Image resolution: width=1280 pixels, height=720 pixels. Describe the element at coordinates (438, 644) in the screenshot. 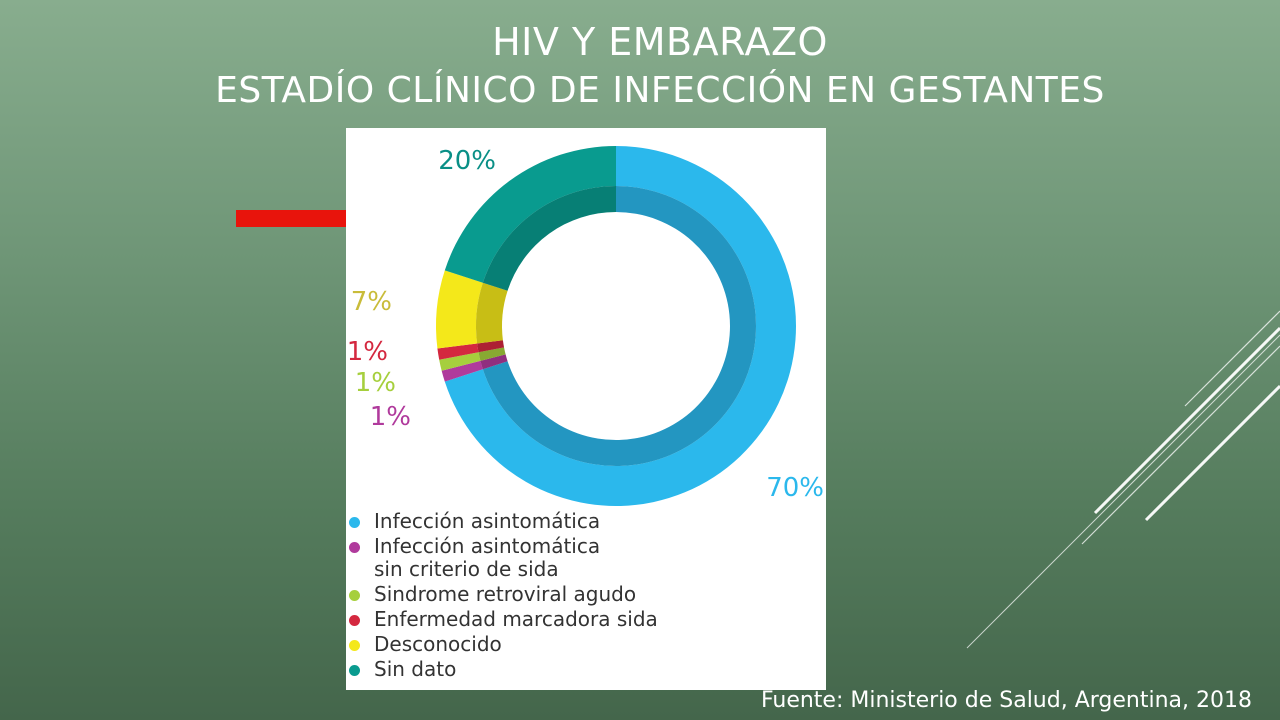

I see `legend-label: Desconocido` at that location.